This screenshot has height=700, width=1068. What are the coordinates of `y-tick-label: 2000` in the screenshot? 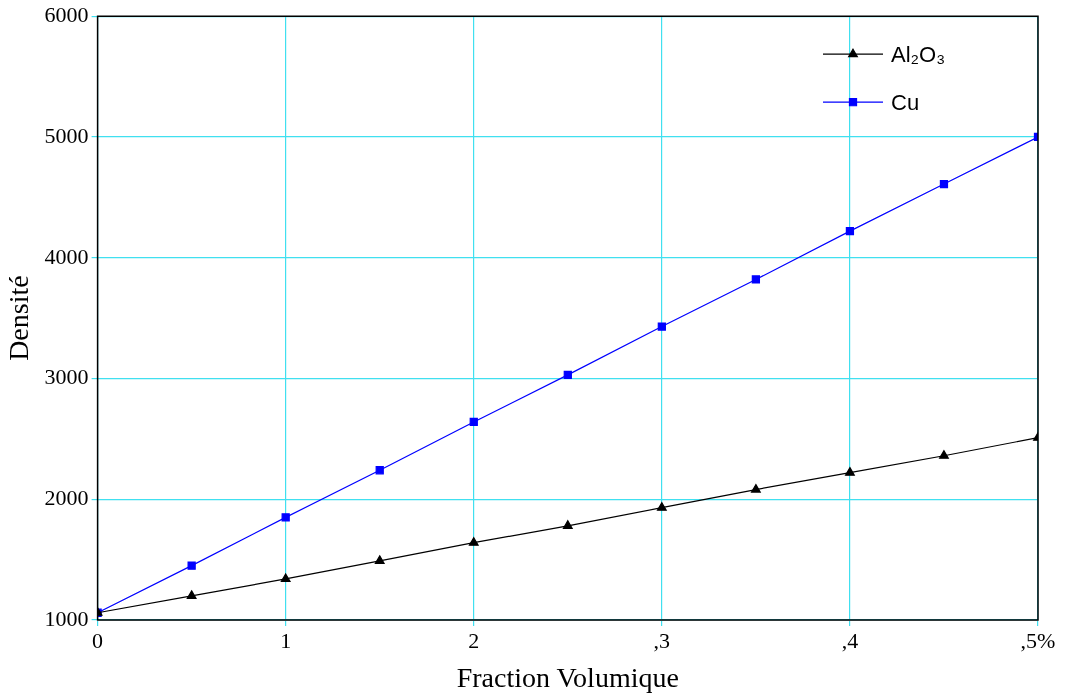 It's located at (66, 498).